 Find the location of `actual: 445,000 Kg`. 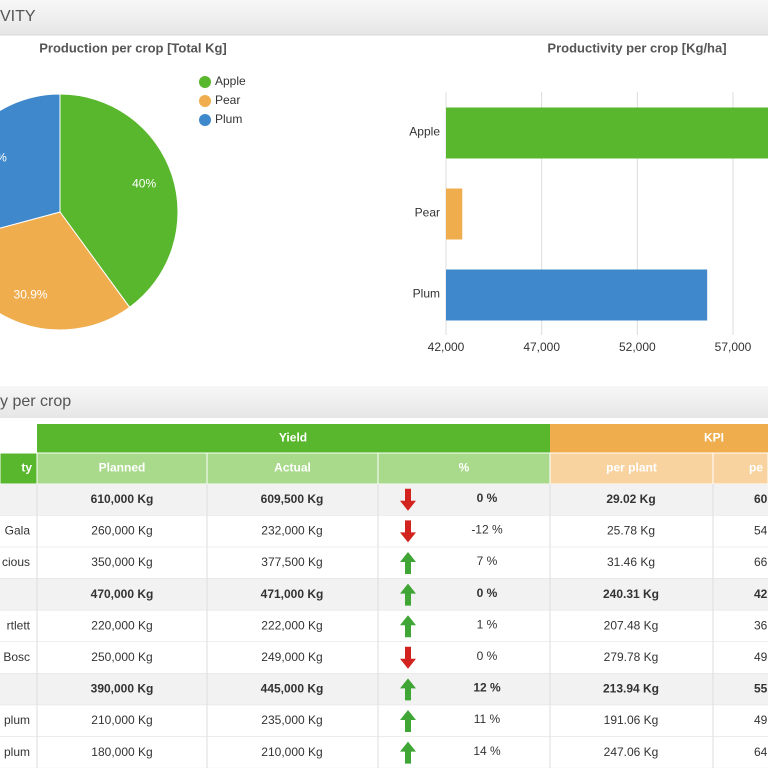

actual: 445,000 Kg is located at coordinates (292, 689).